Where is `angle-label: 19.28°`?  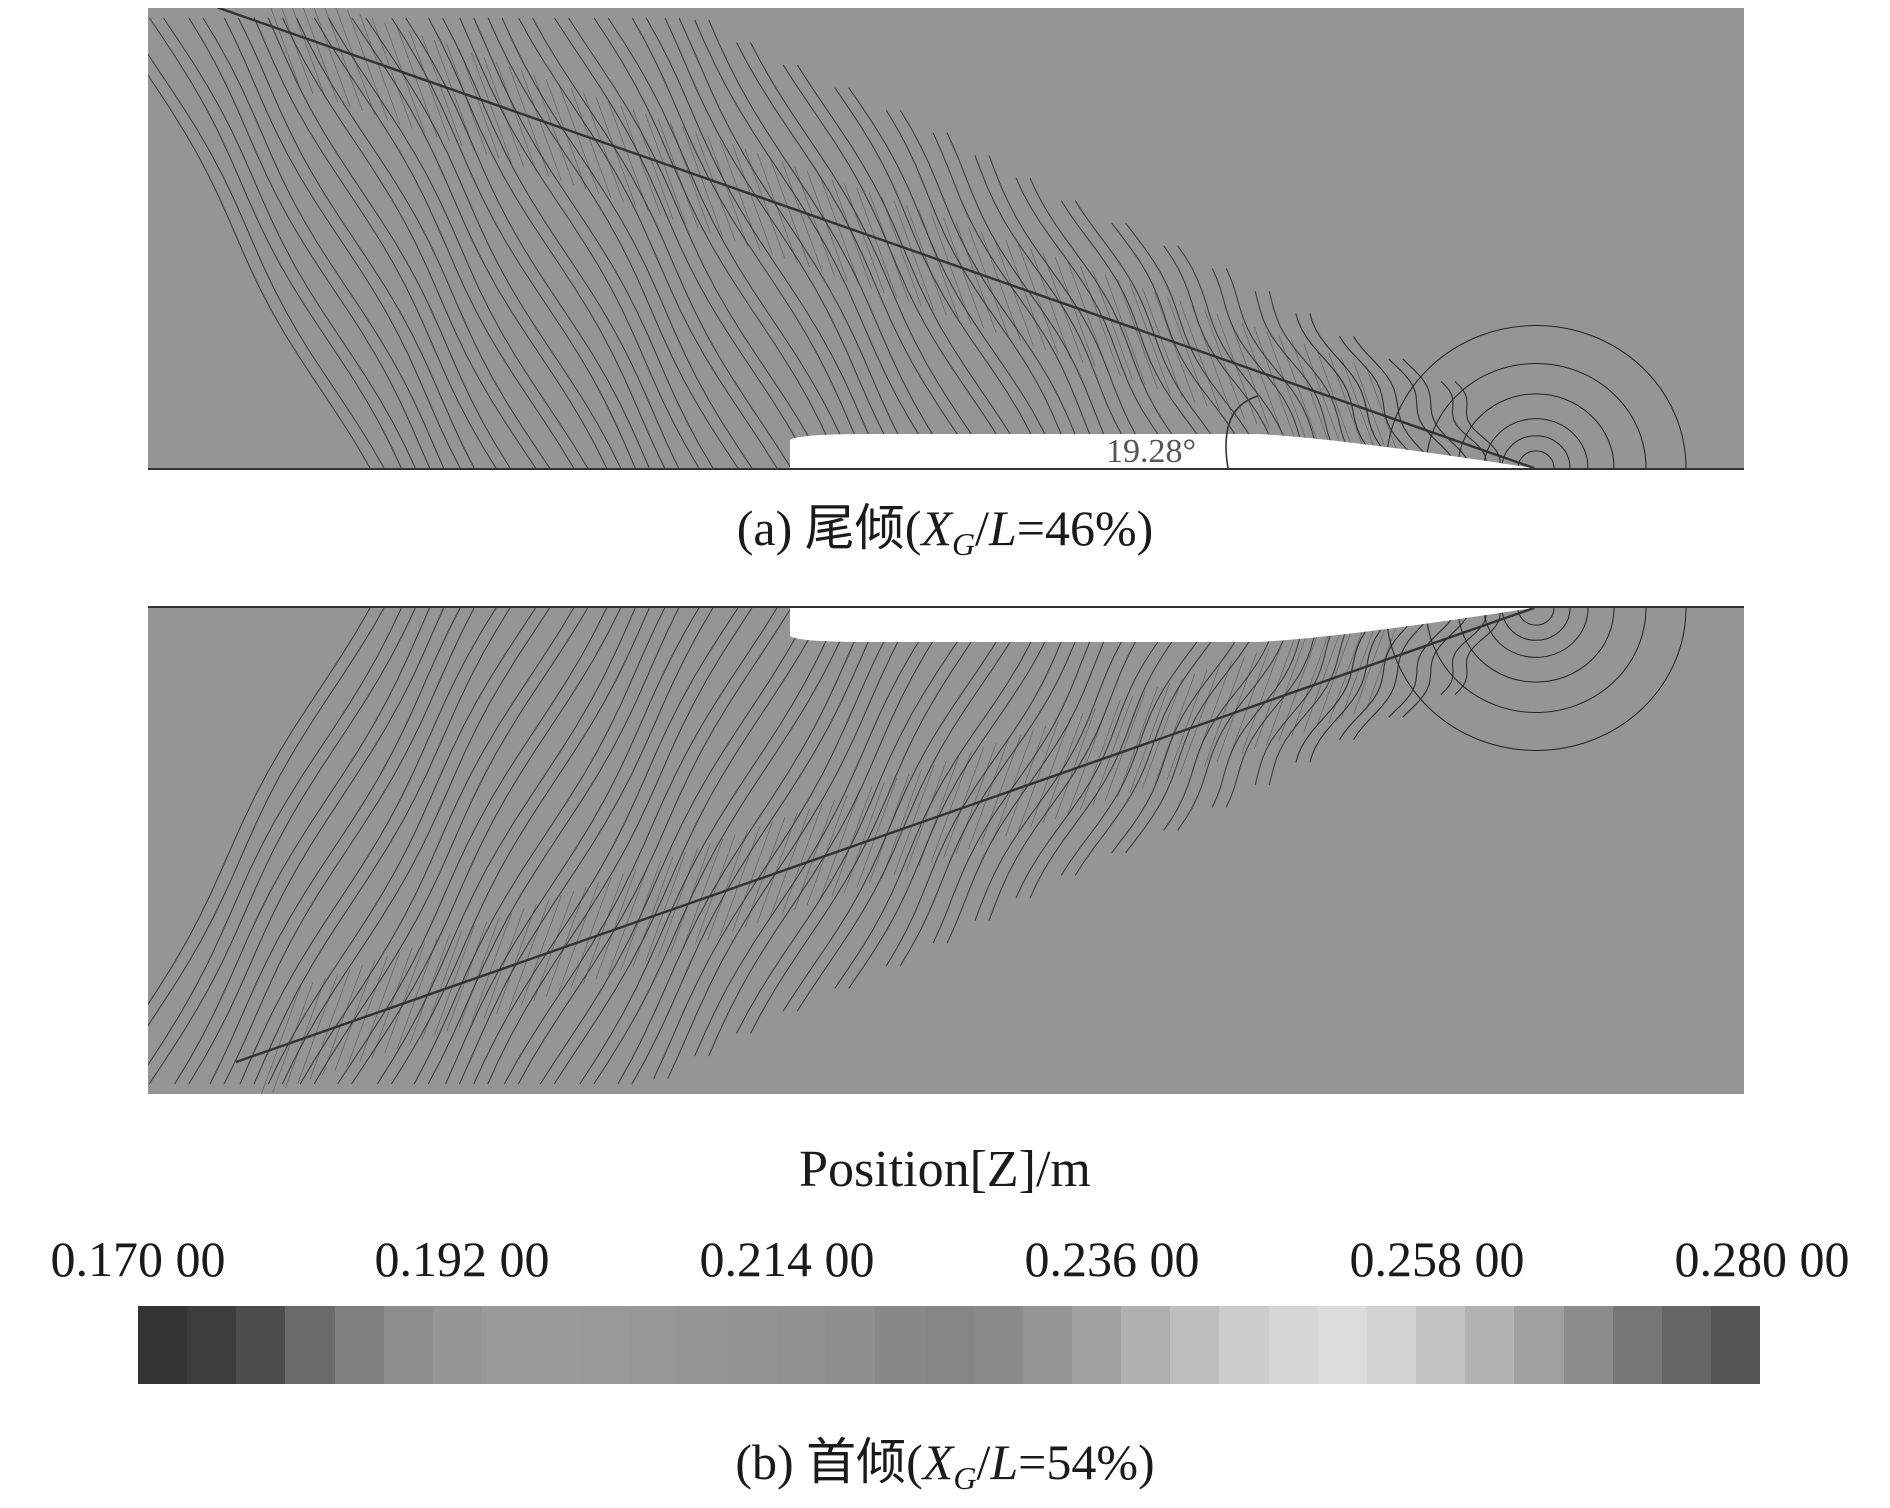 angle-label: 19.28° is located at coordinates (1151, 450).